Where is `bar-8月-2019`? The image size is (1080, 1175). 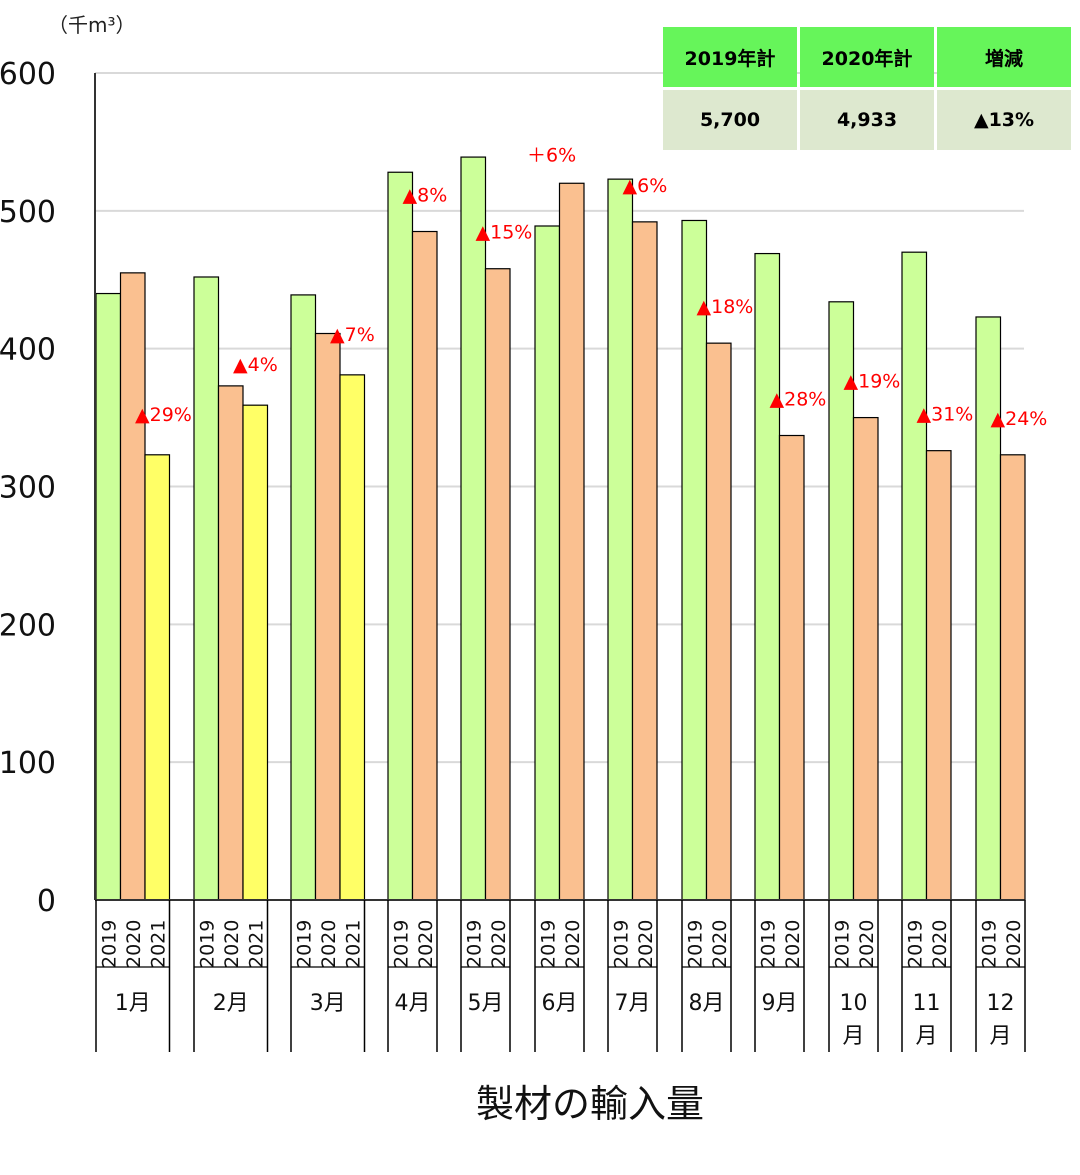
bar-8月-2019 is located at coordinates (694, 560).